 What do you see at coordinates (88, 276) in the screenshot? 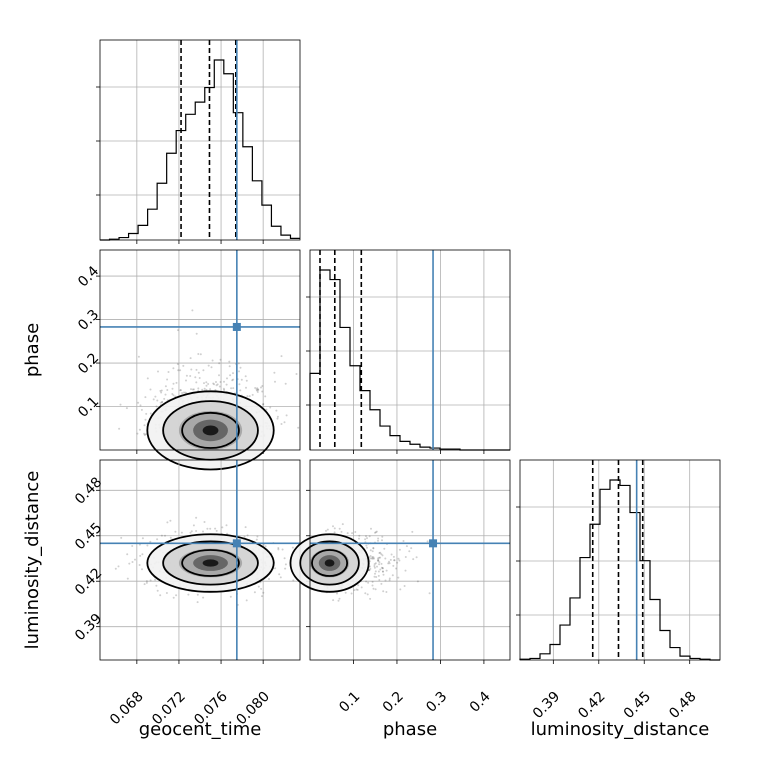
I see `y-tick-label-phase: 0.4` at bounding box center [88, 276].